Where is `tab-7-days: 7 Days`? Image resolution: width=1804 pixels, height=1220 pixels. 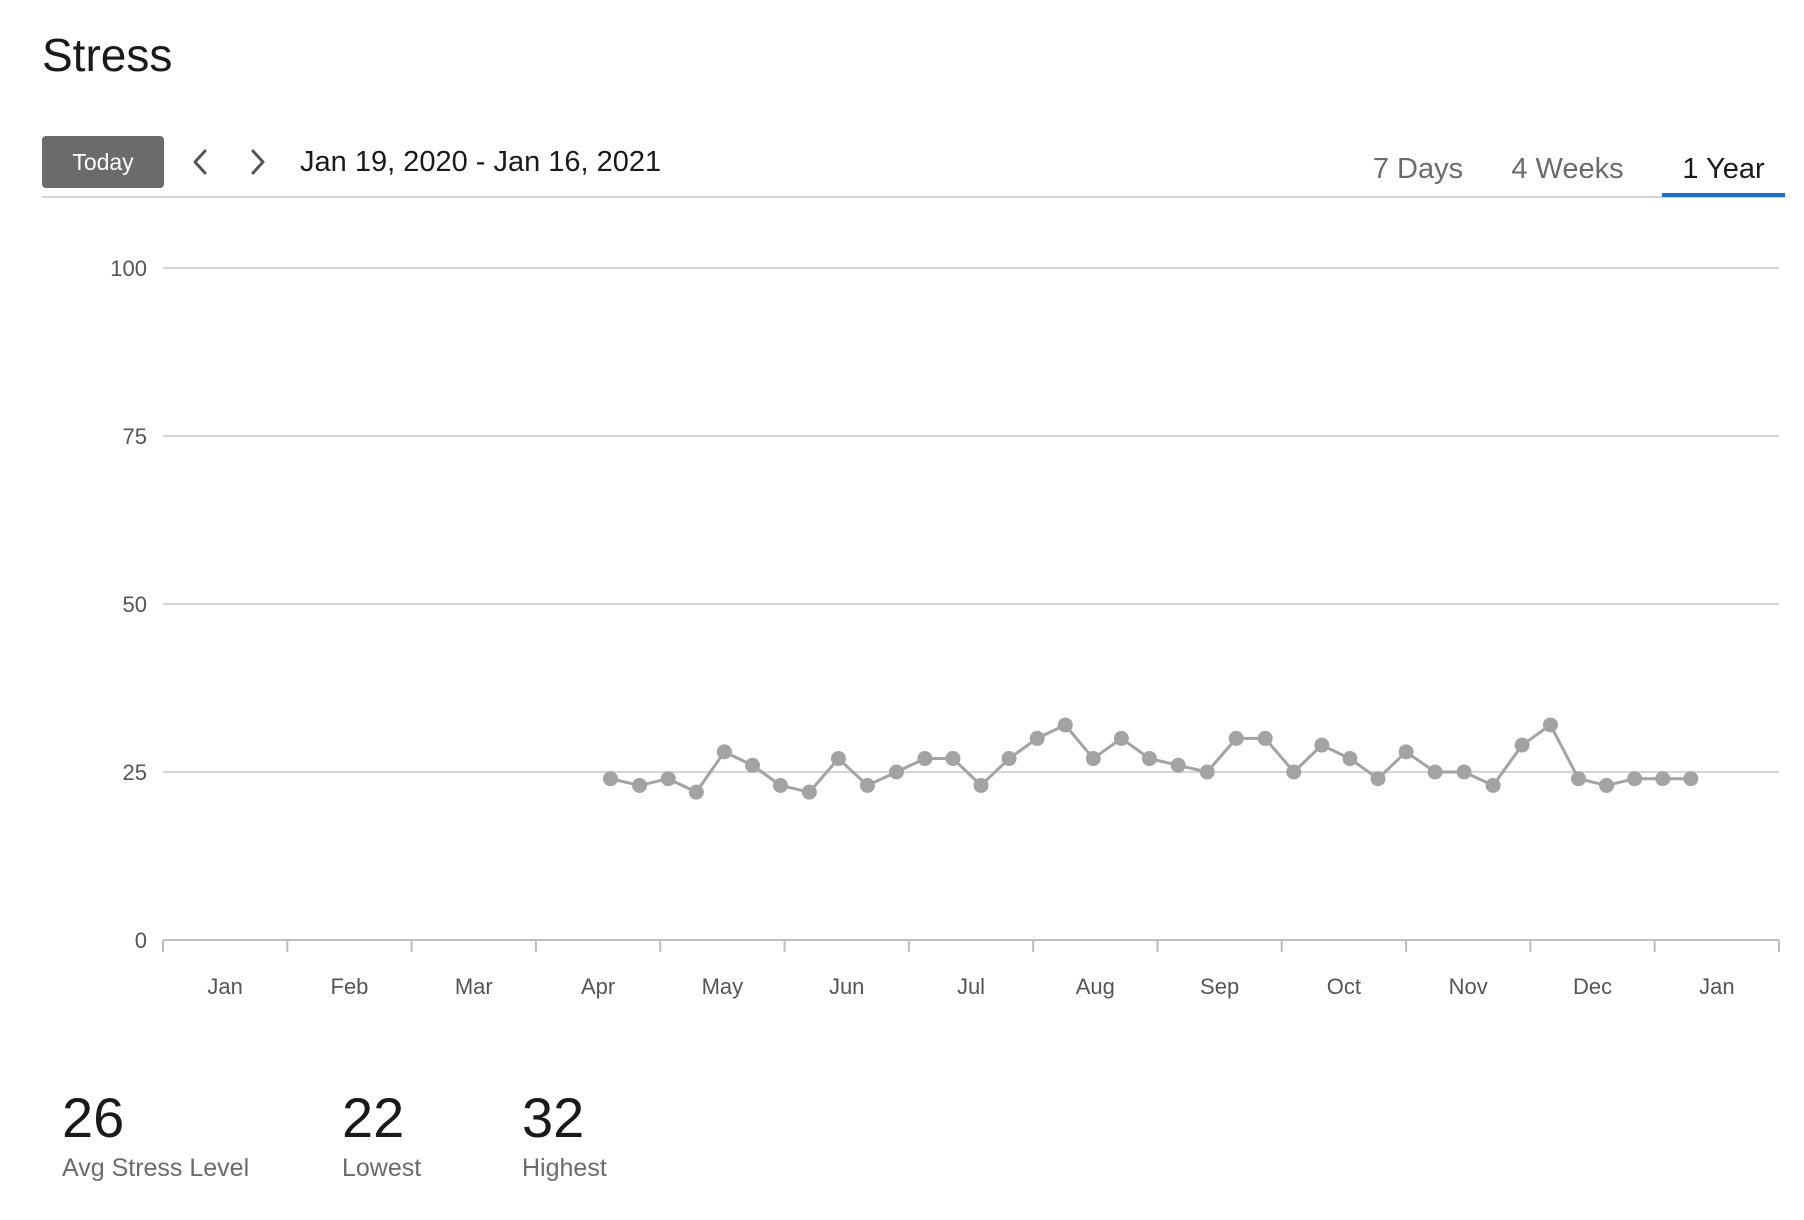 tab-7-days: 7 Days is located at coordinates (1418, 169).